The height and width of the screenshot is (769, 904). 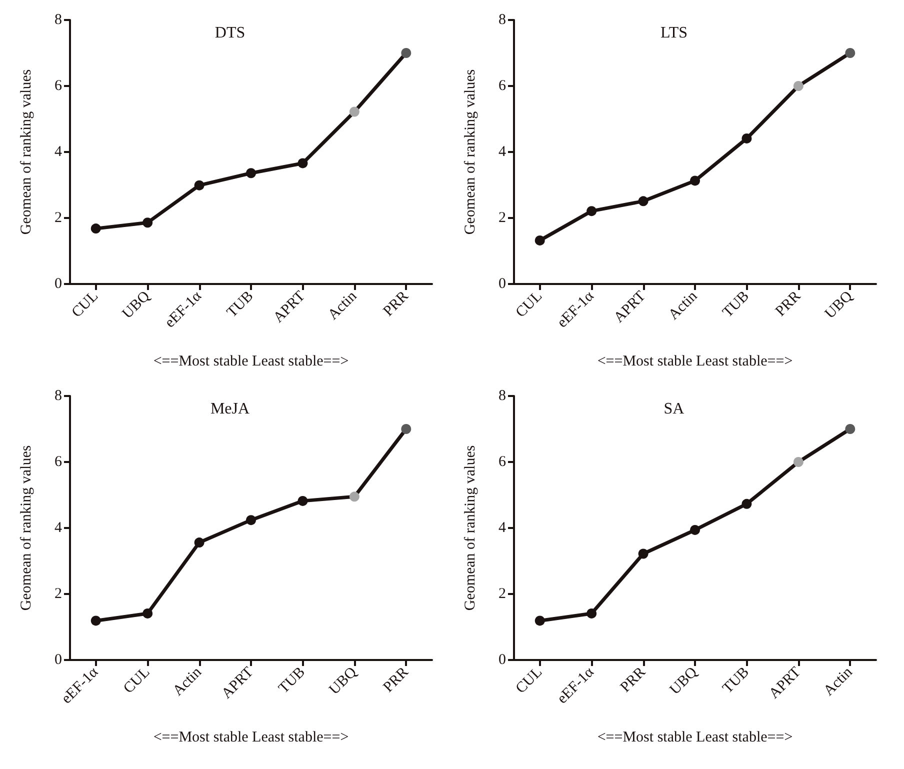 What do you see at coordinates (674, 33) in the screenshot?
I see `chart-title: LTS` at bounding box center [674, 33].